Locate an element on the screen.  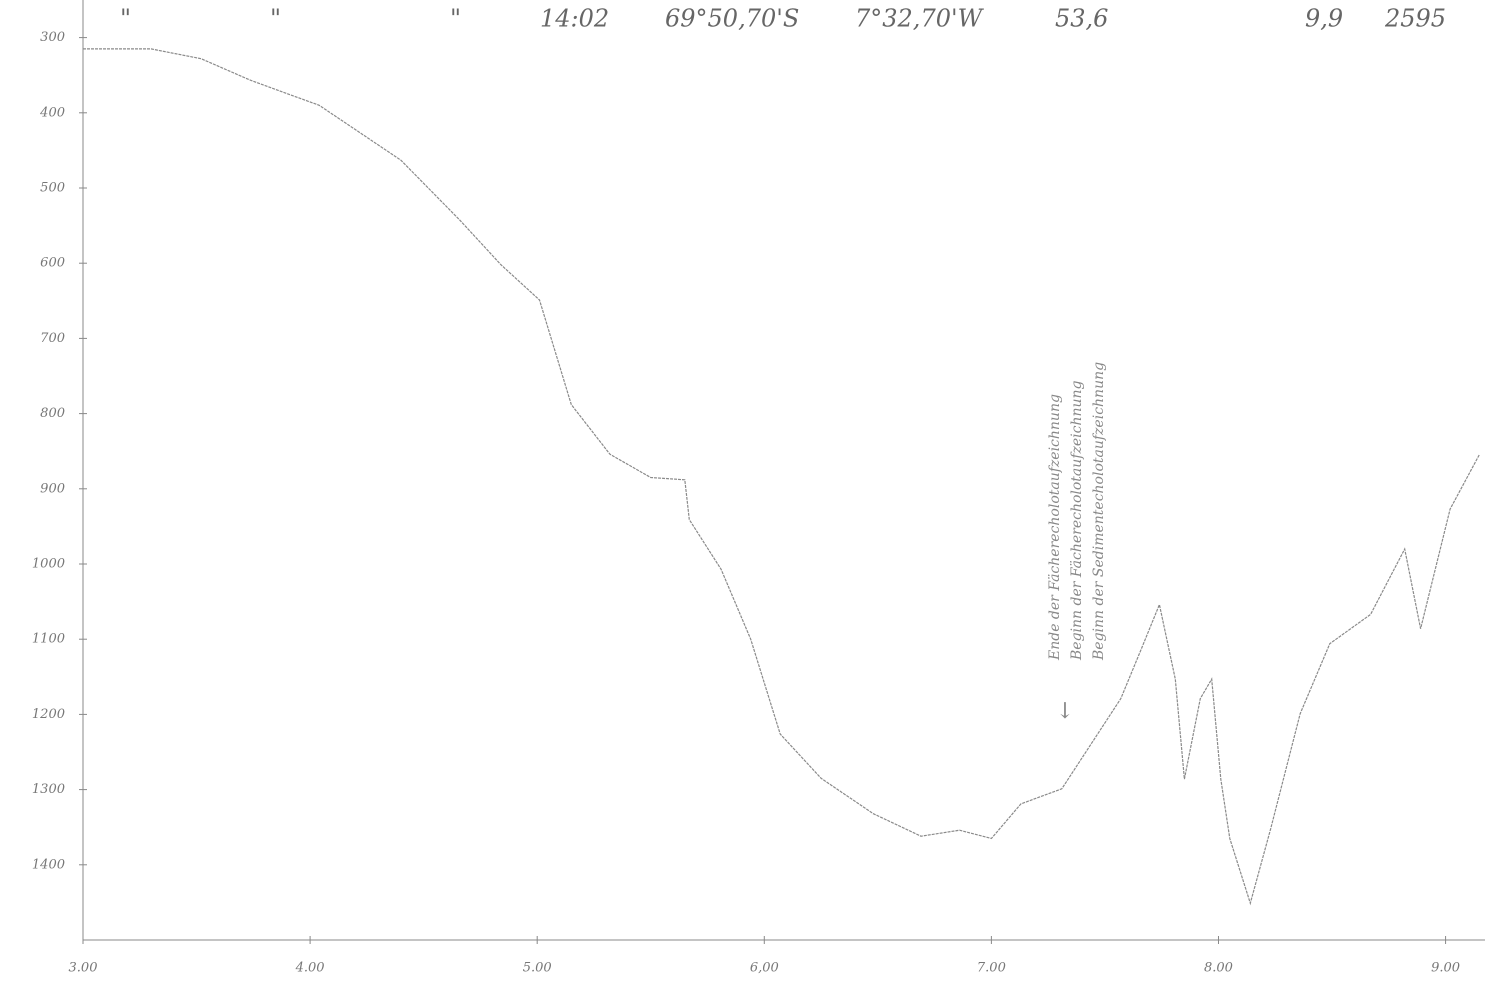
x-tick-label: 7.00 is located at coordinates (991, 968).